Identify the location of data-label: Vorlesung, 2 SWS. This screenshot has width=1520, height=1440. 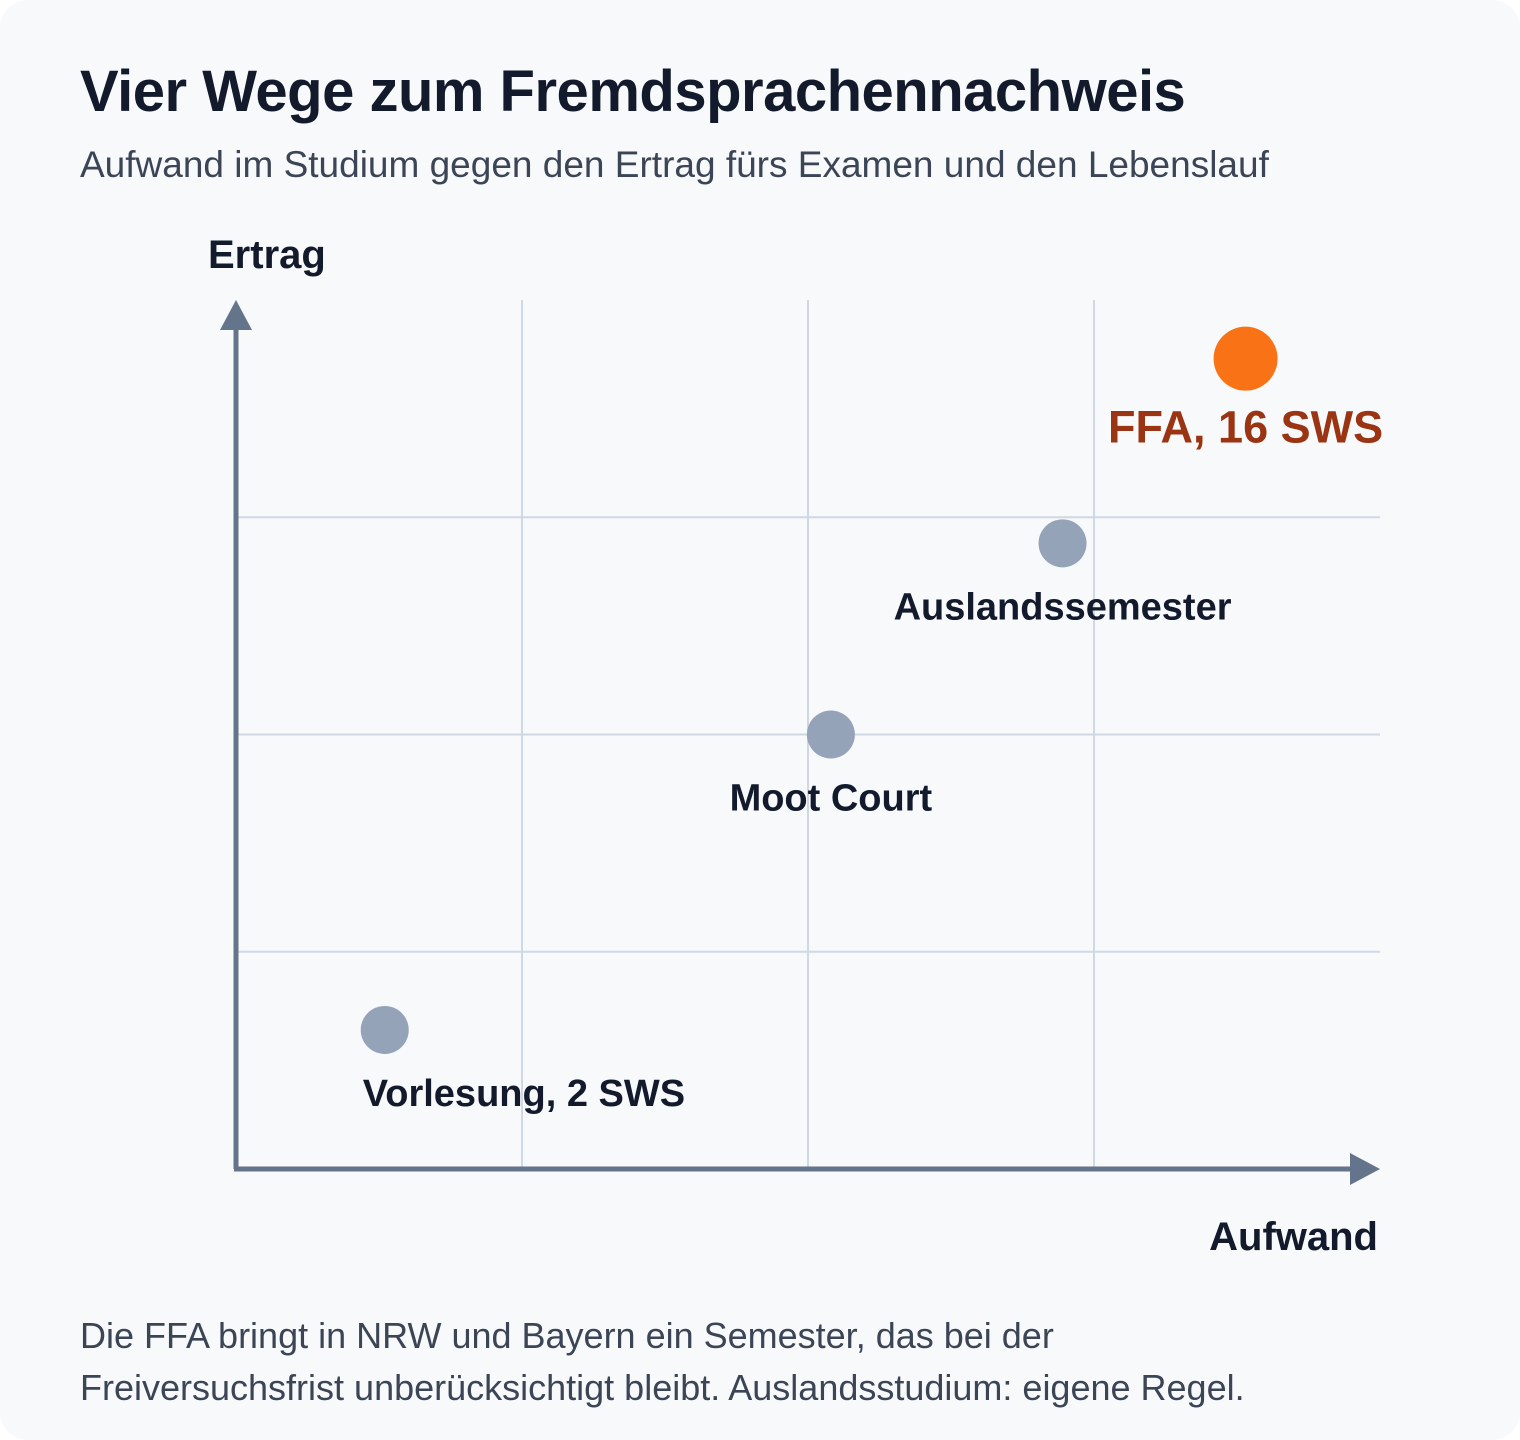
(524, 1094).